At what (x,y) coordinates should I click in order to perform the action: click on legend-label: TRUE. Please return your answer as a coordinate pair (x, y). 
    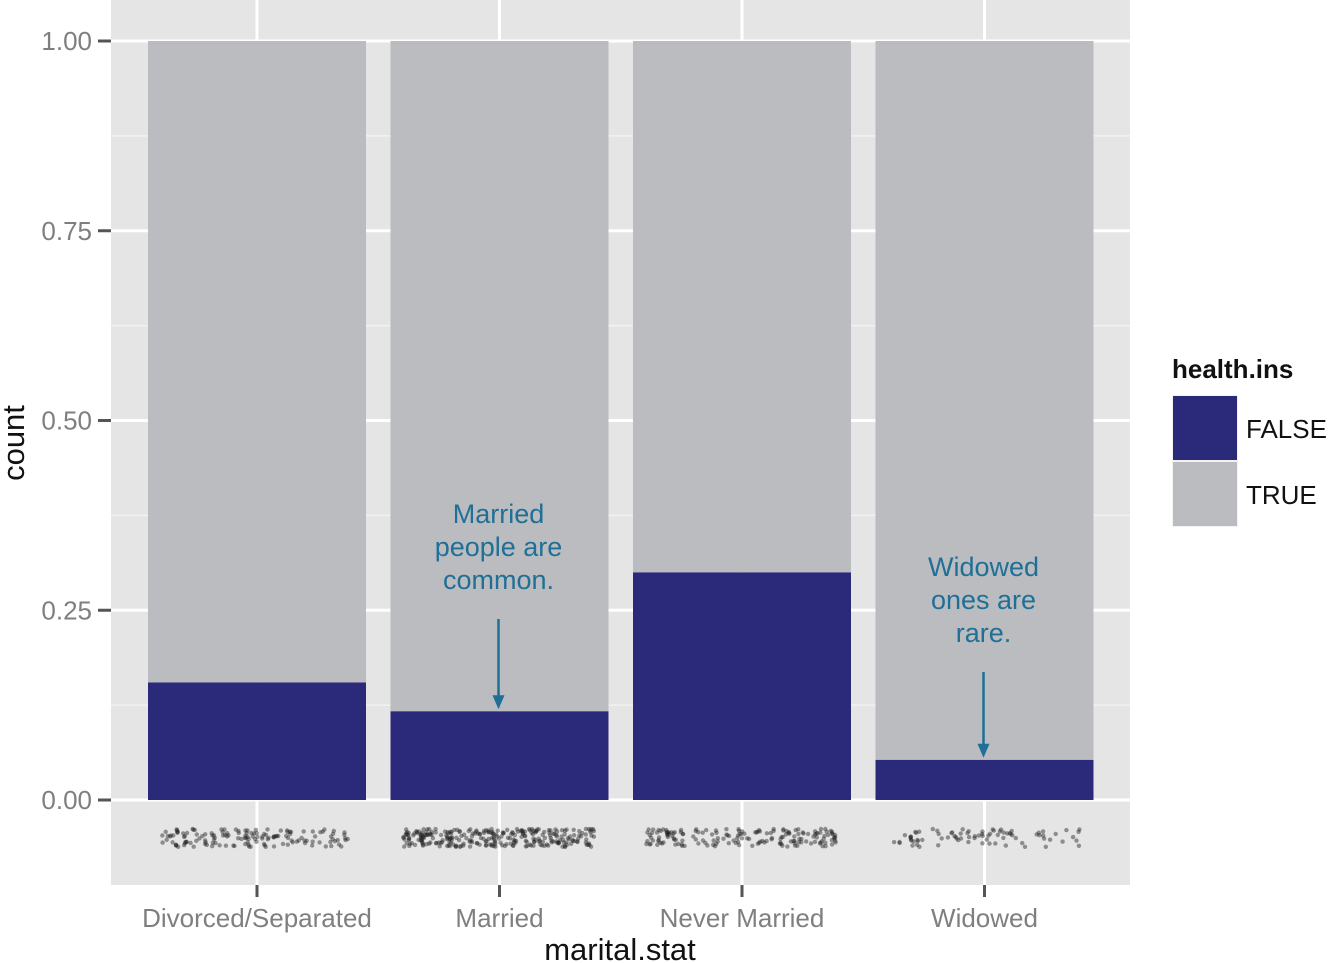
    Looking at the image, I should click on (1281, 495).